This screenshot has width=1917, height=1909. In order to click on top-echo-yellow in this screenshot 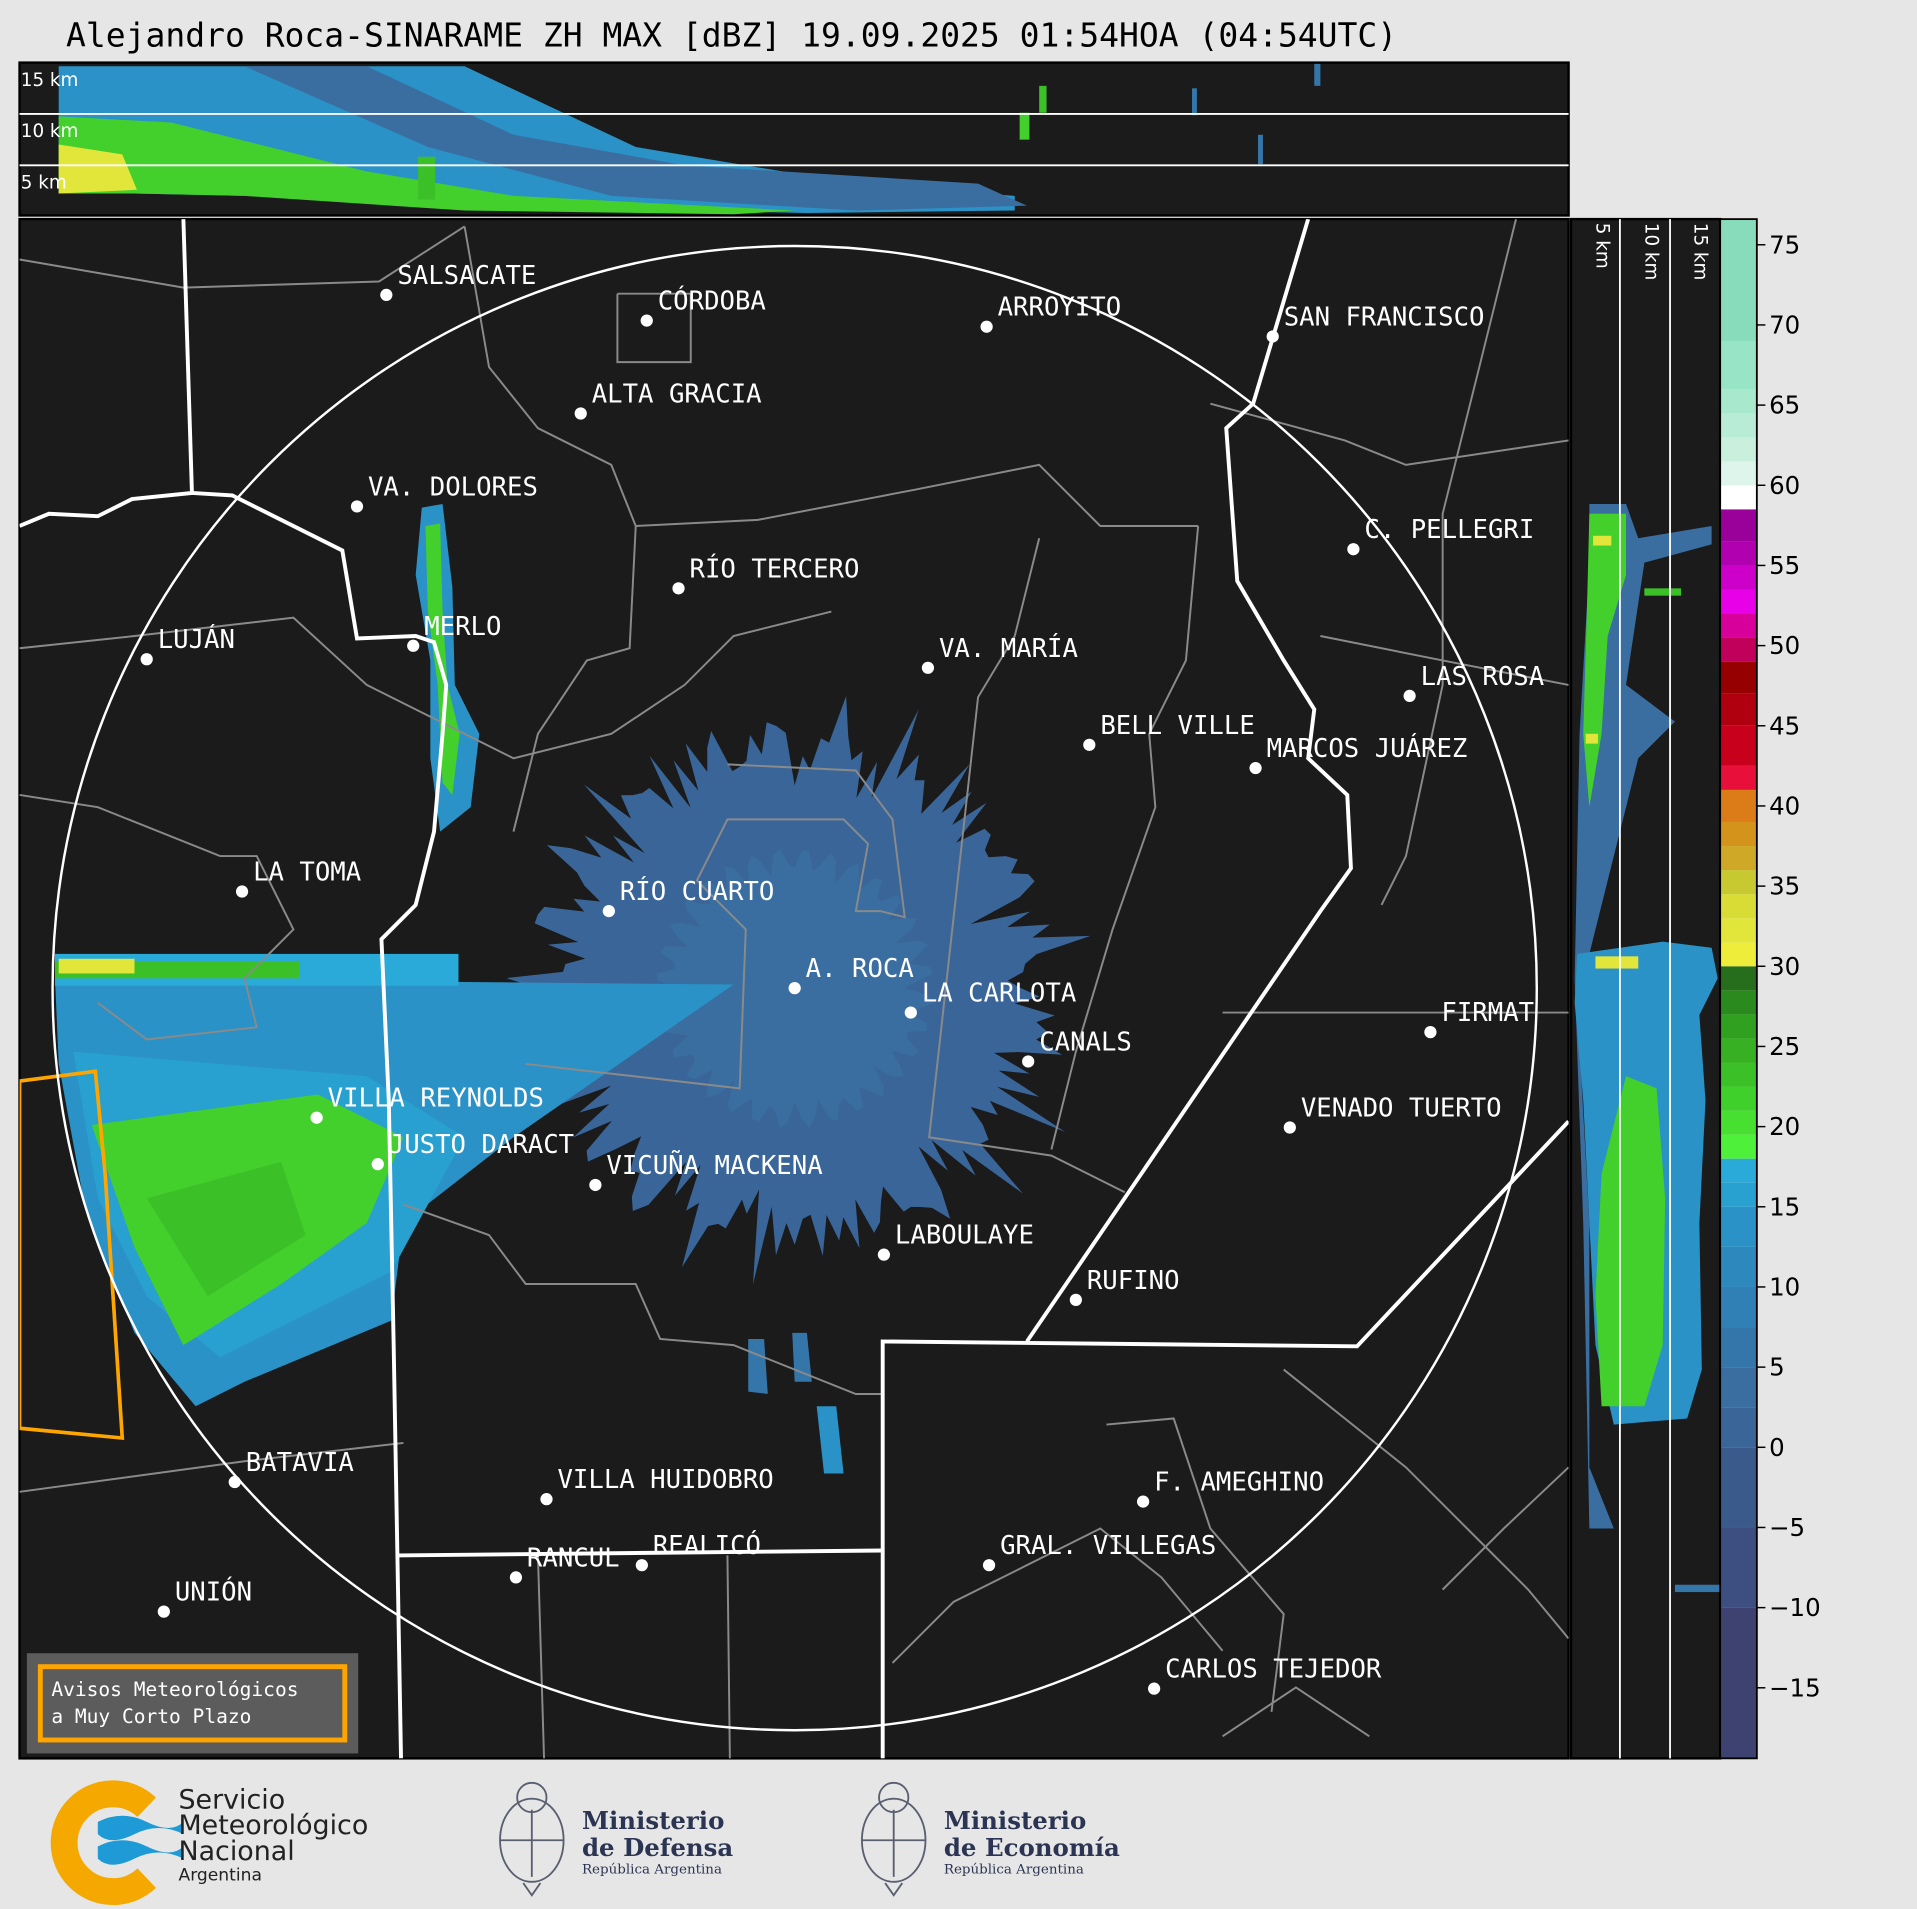, I will do `click(97, 169)`.